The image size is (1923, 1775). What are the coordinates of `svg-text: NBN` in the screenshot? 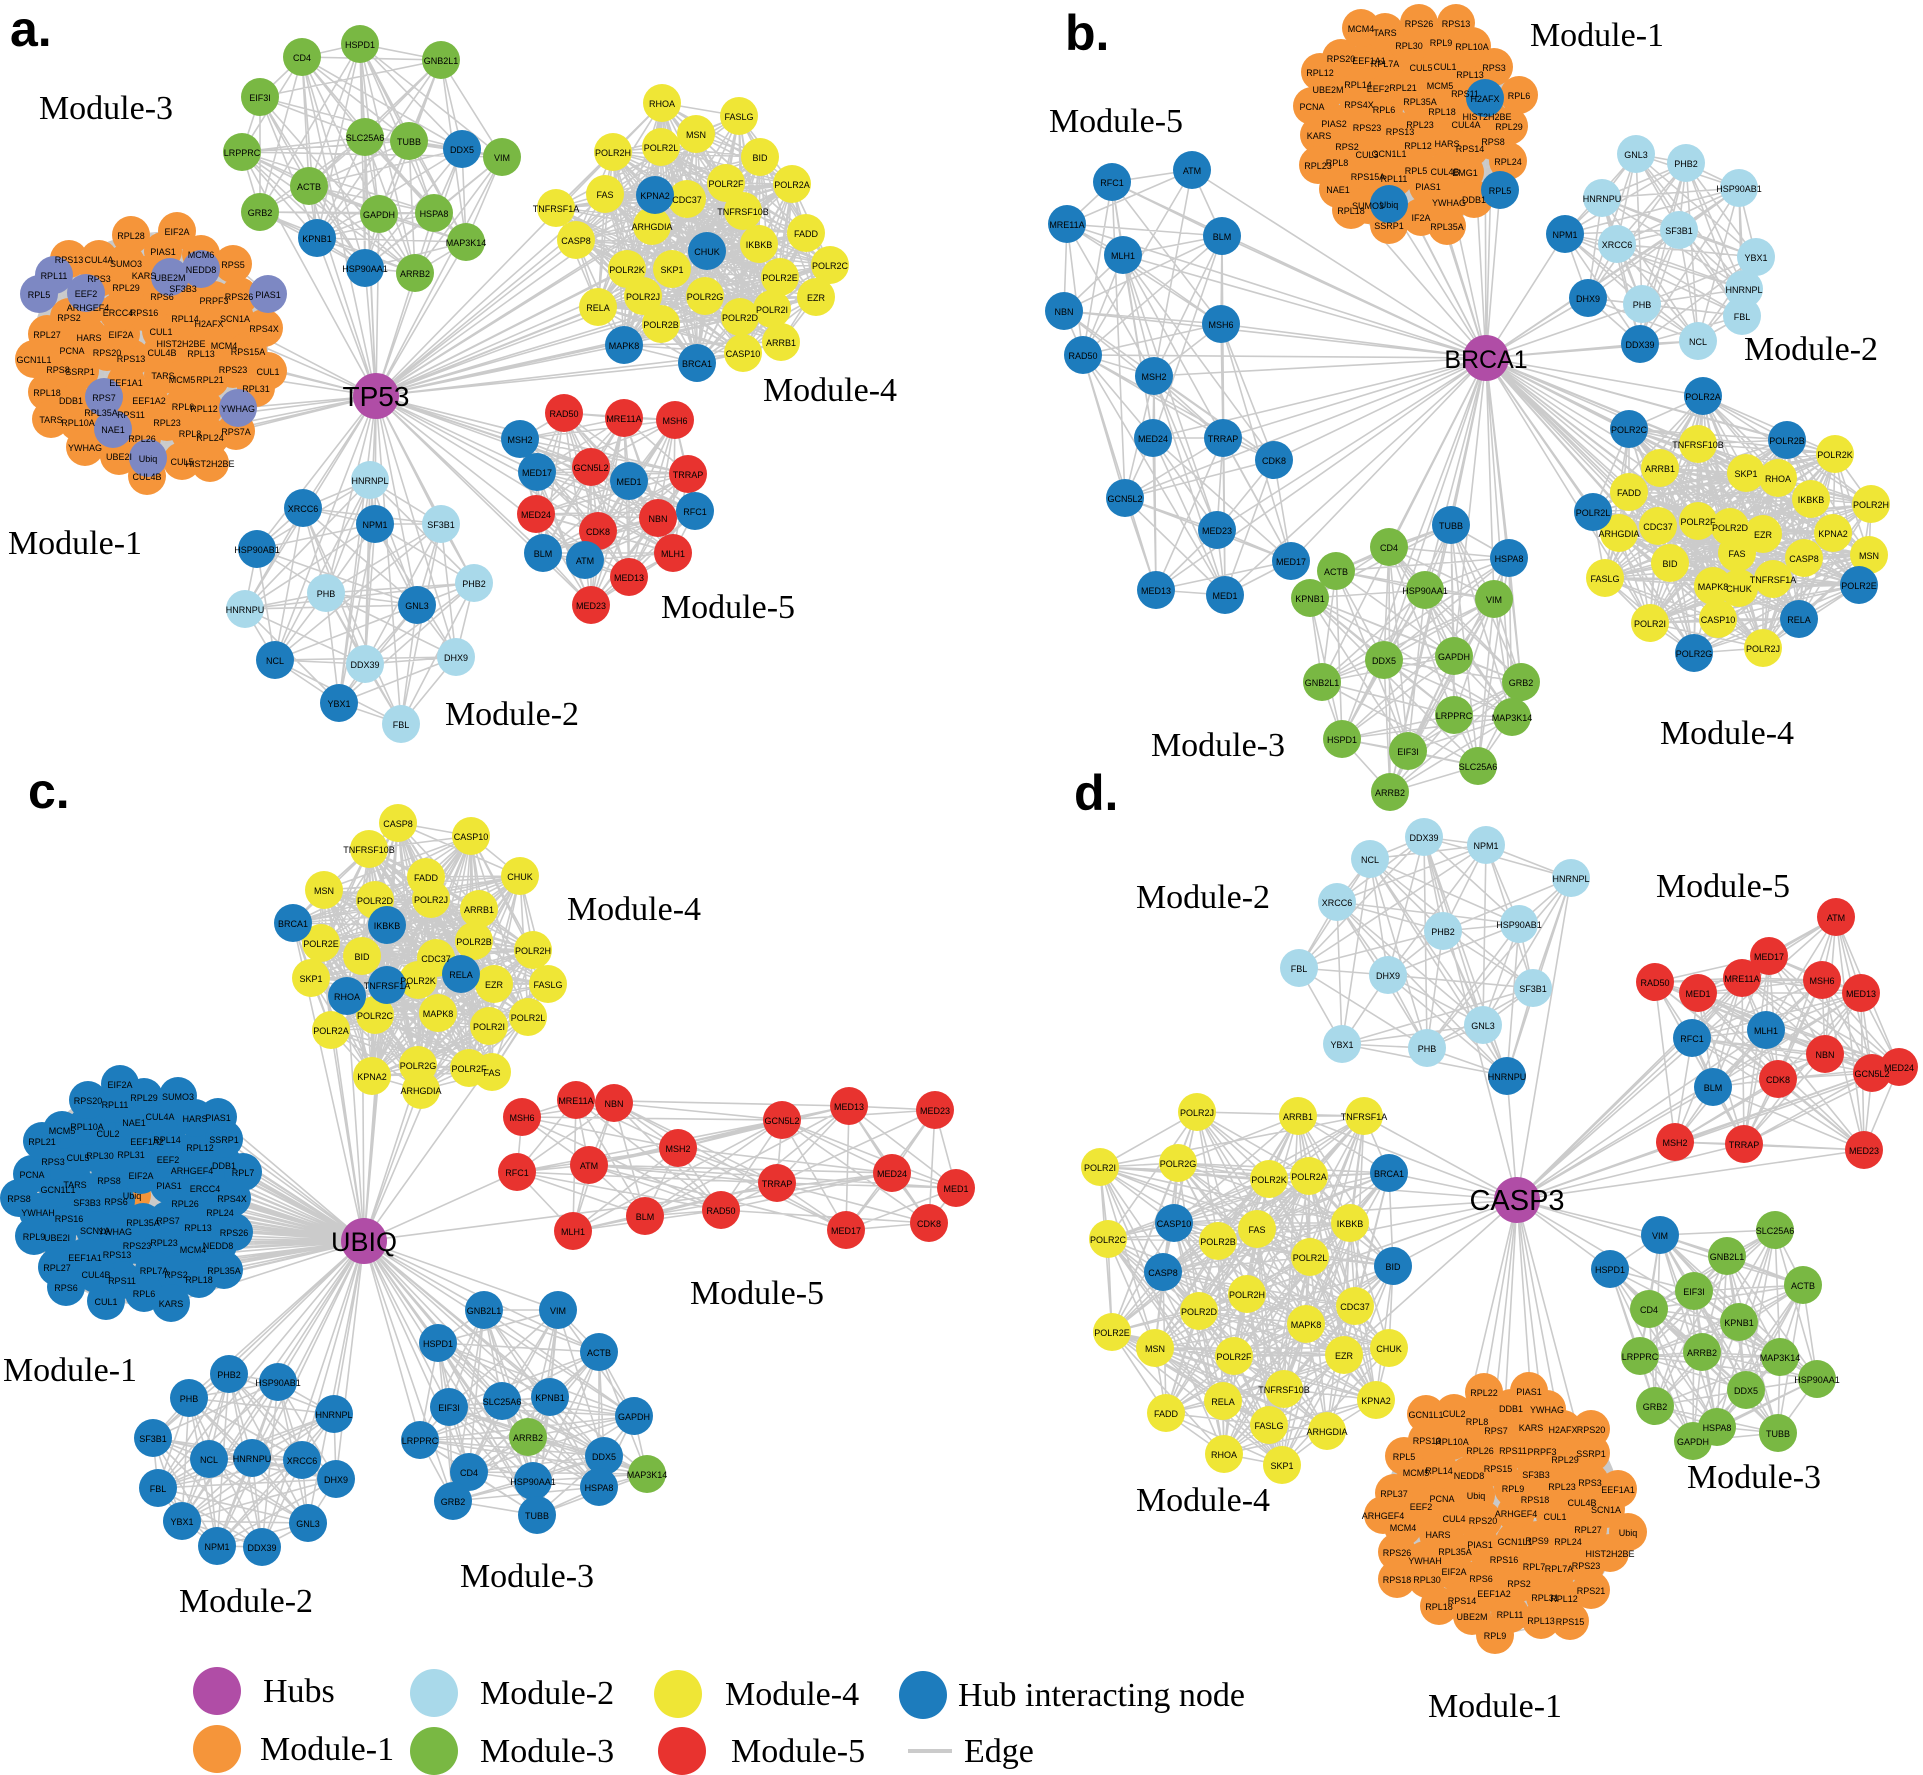 It's located at (1063, 312).